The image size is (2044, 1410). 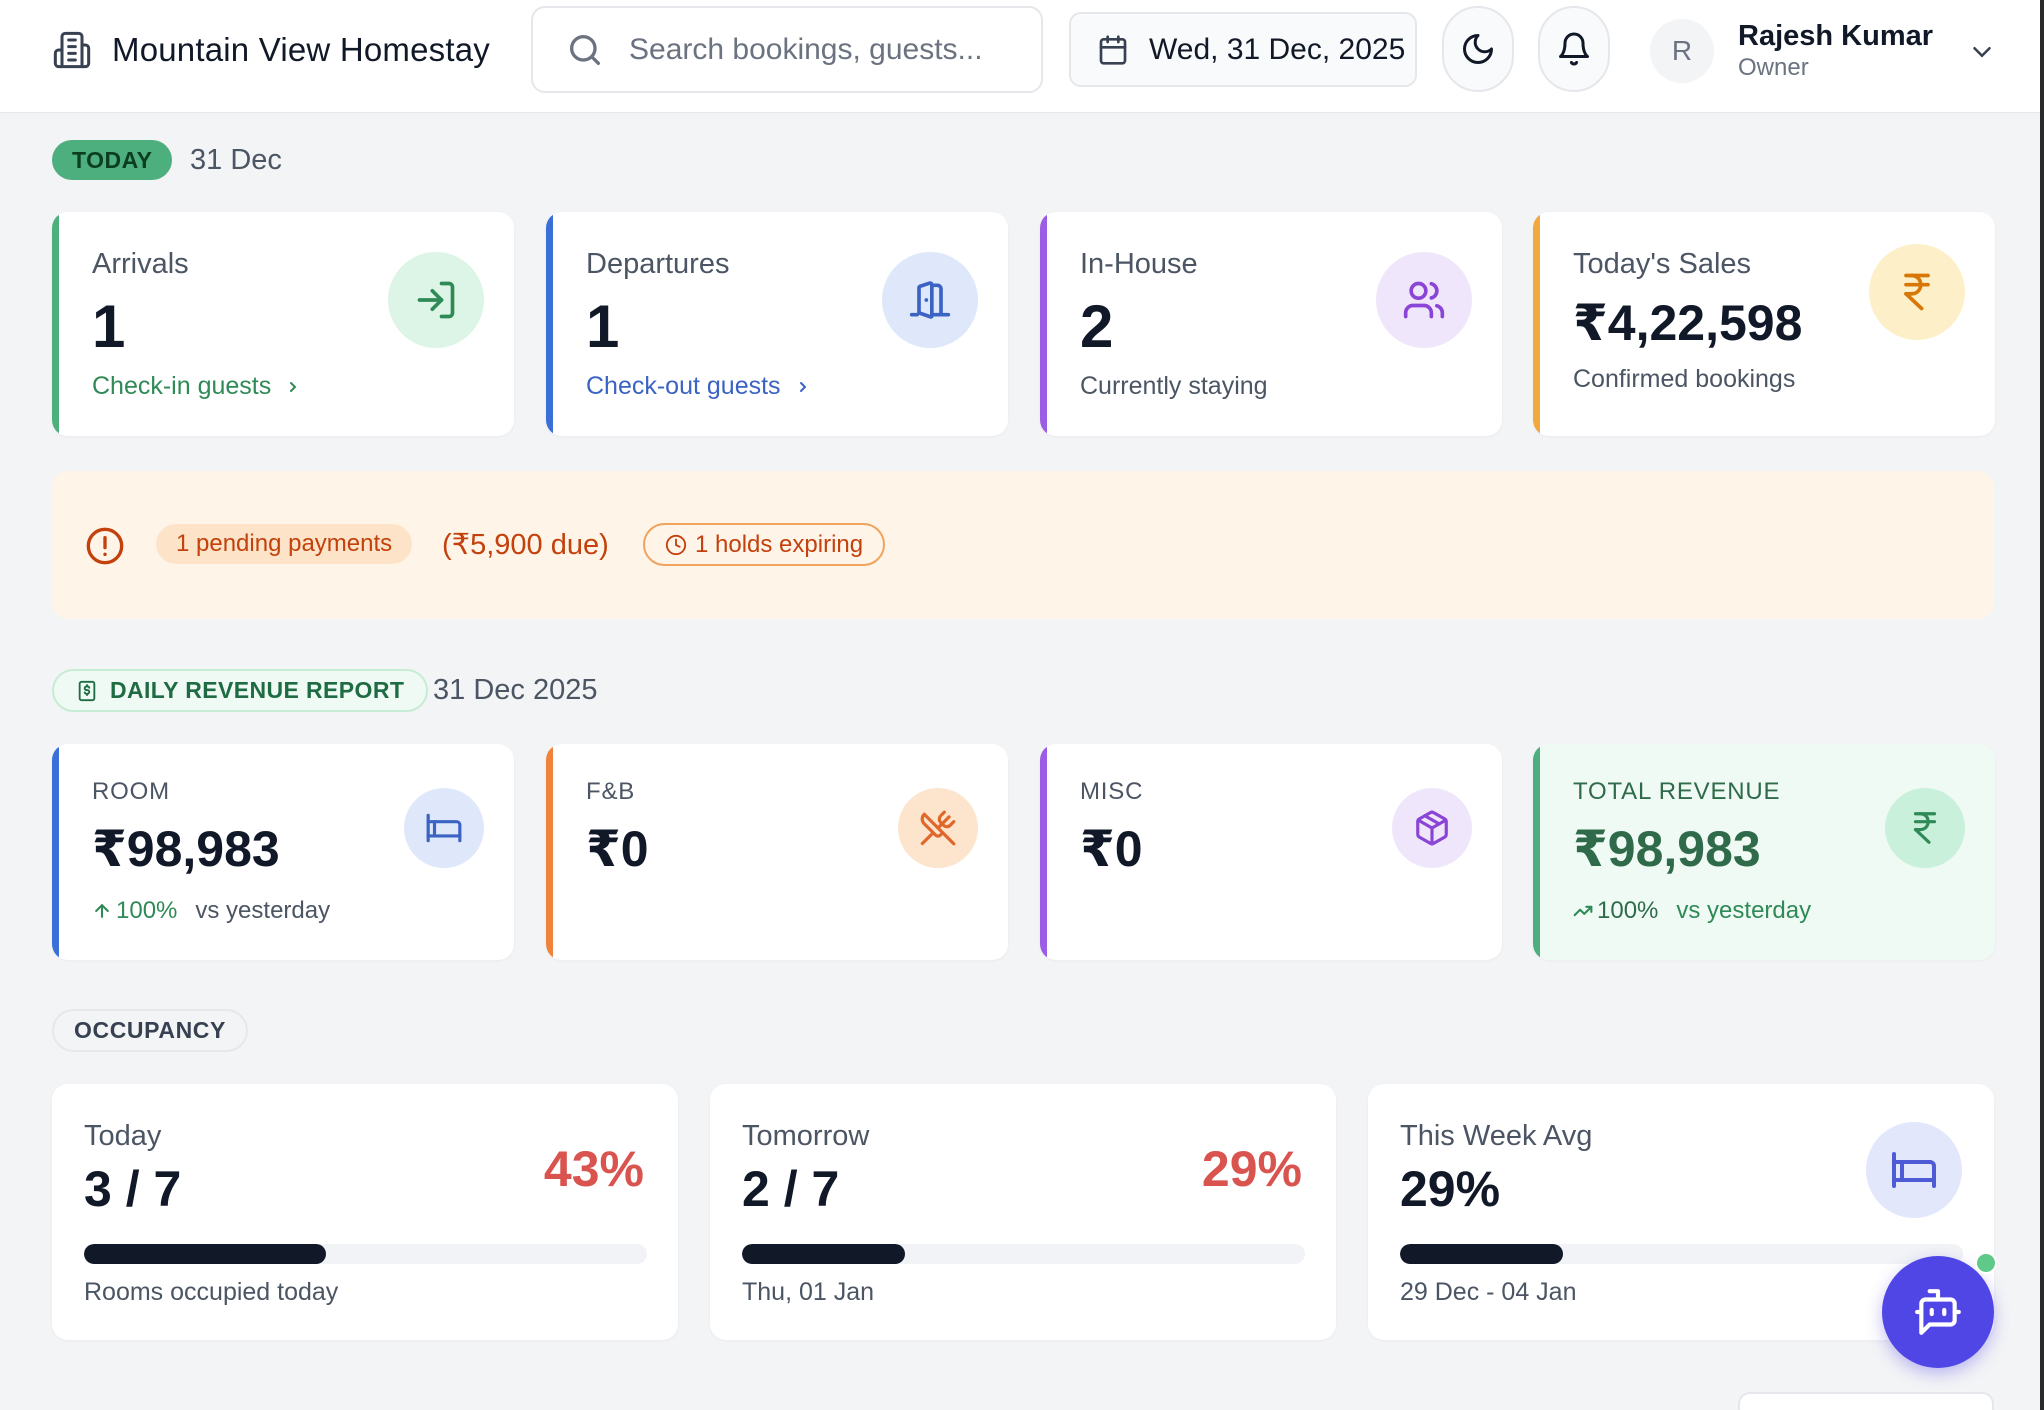 What do you see at coordinates (365, 1212) in the screenshot?
I see `occupancy-today-card: Today 3 / 7 43% Rooms occupied today` at bounding box center [365, 1212].